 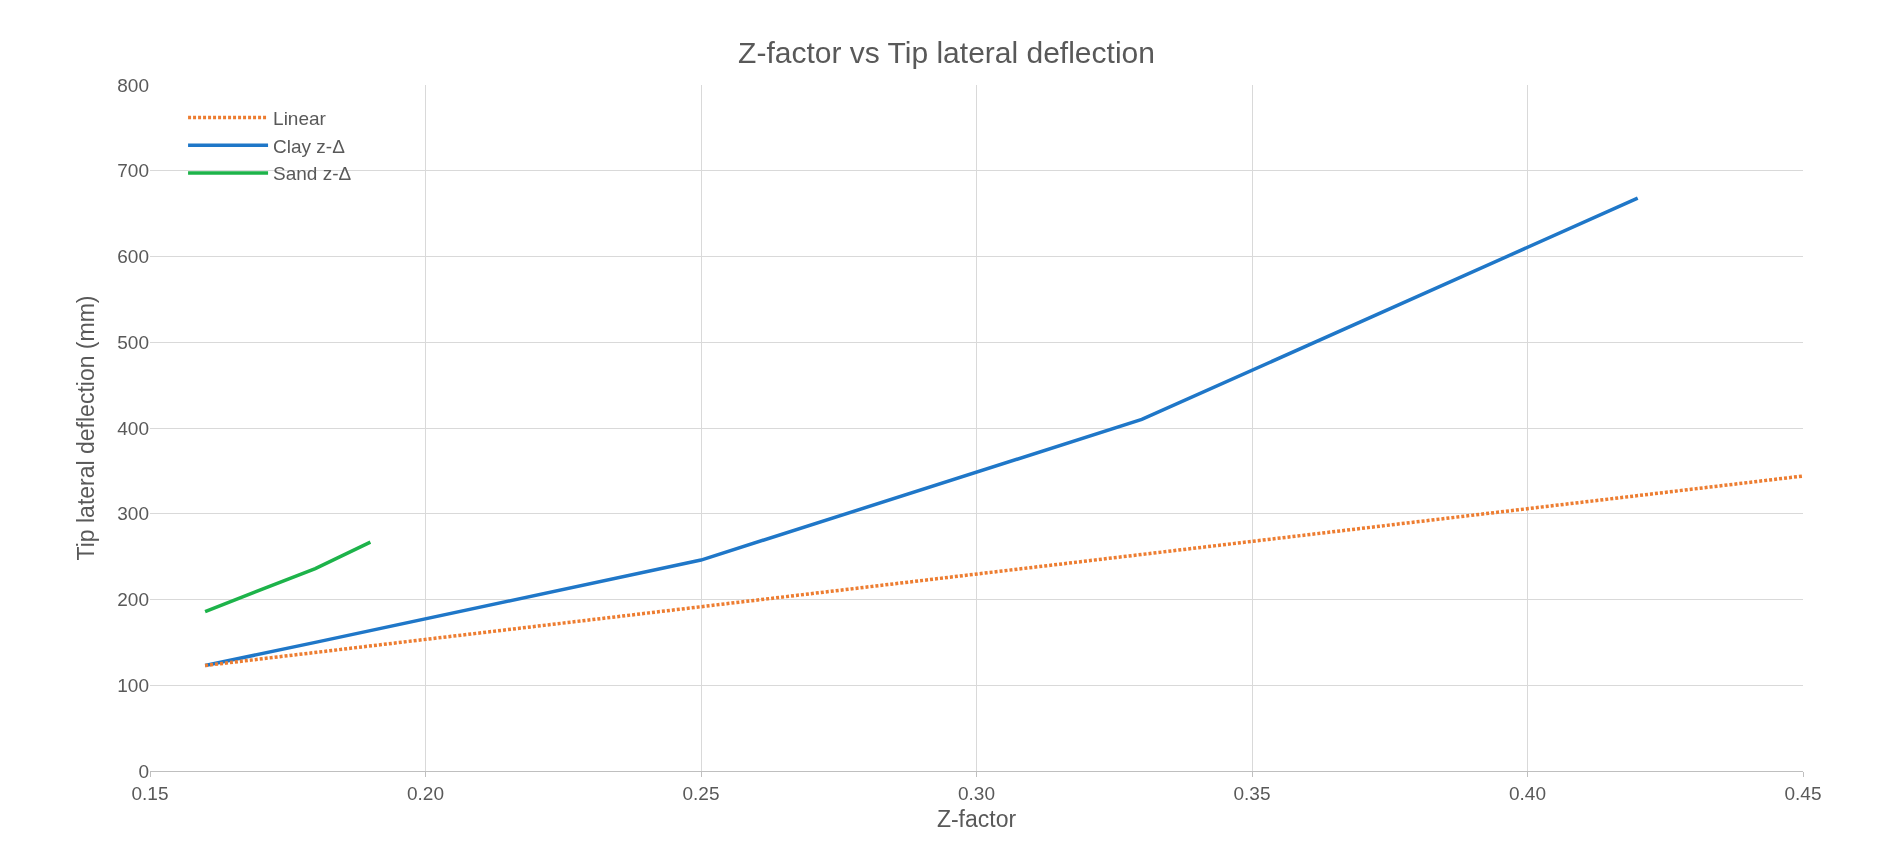 I want to click on x-axis-title: Z-factor, so click(x=976, y=819).